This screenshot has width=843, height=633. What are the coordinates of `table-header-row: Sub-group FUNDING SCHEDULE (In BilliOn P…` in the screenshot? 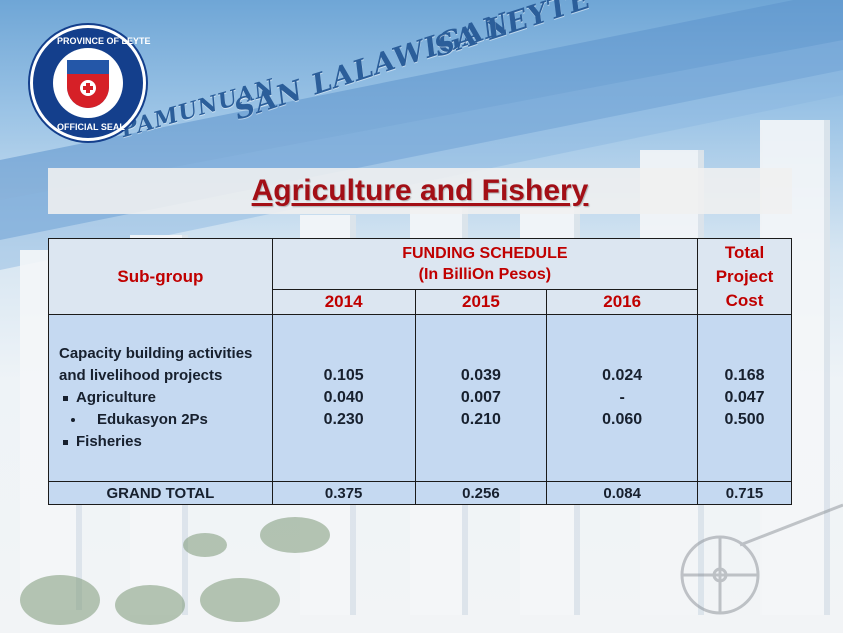 It's located at (420, 276).